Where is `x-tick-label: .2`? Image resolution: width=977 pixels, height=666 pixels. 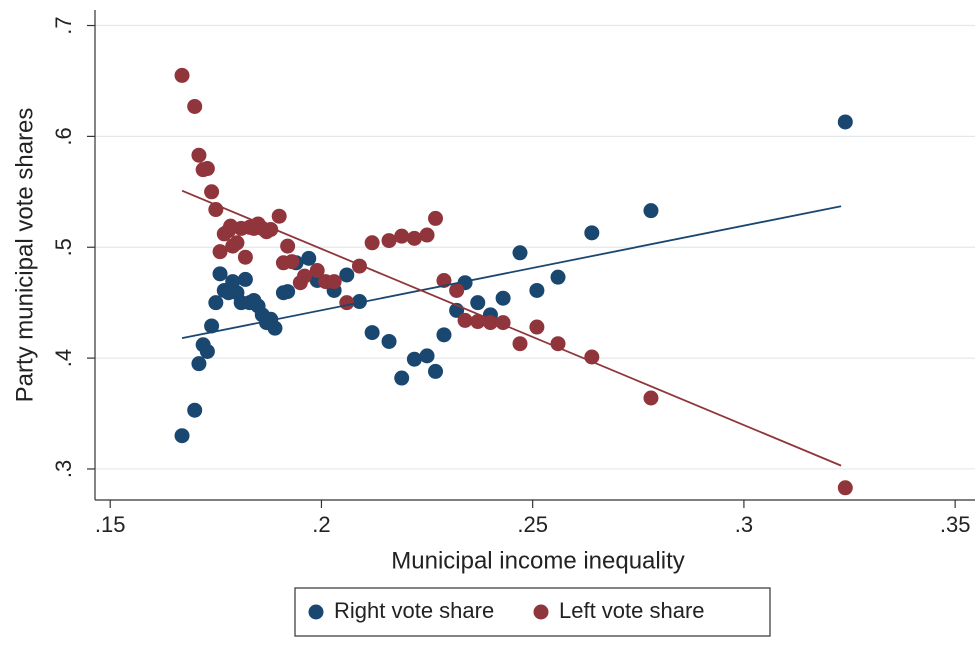 x-tick-label: .2 is located at coordinates (321, 524).